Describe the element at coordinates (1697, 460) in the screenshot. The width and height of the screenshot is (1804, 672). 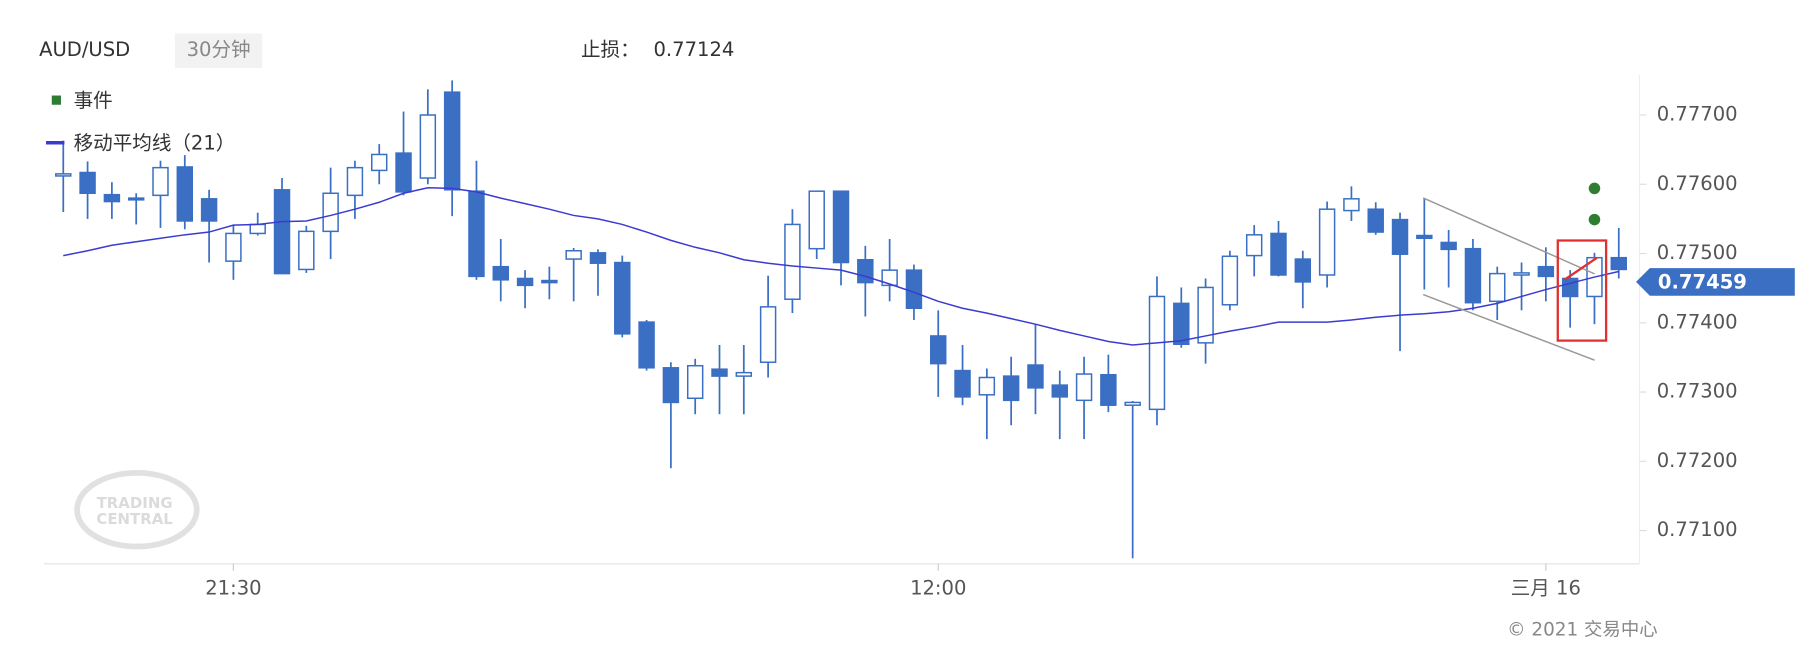
I see `y-tick-label: 0.77200` at that location.